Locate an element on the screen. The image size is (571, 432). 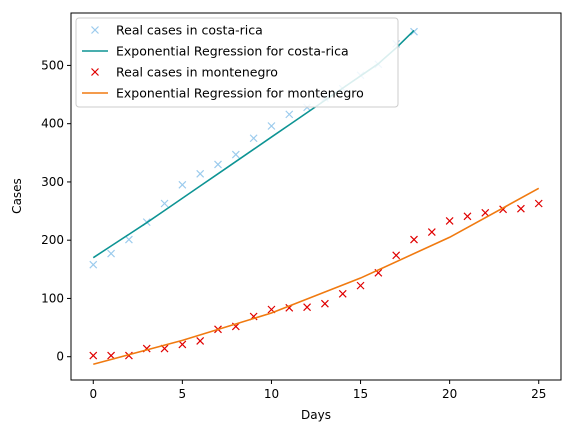
y-tick-label: 300 is located at coordinates (52, 182).